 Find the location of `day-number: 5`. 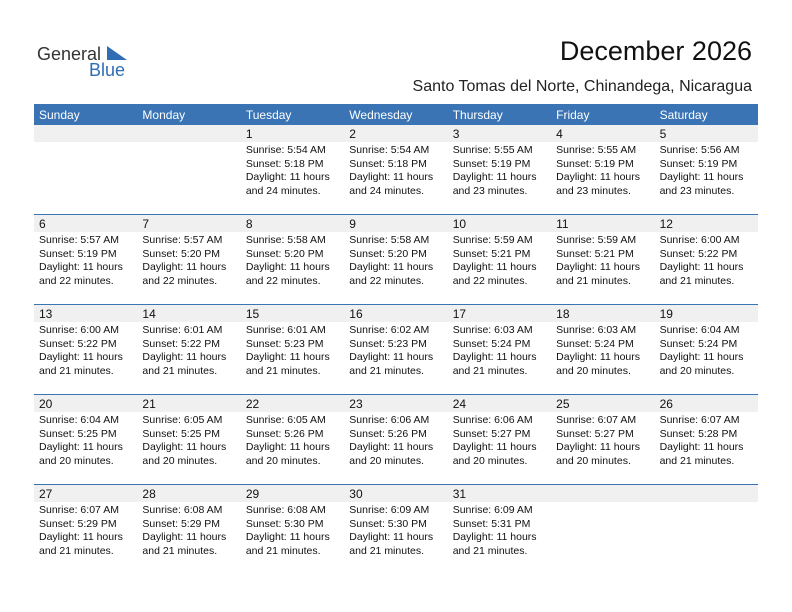

day-number: 5 is located at coordinates (663, 134).